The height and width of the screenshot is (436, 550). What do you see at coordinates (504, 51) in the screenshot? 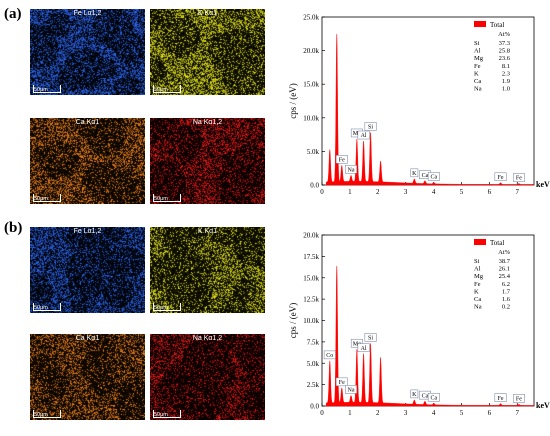
I see `legend-value: 25.8` at bounding box center [504, 51].